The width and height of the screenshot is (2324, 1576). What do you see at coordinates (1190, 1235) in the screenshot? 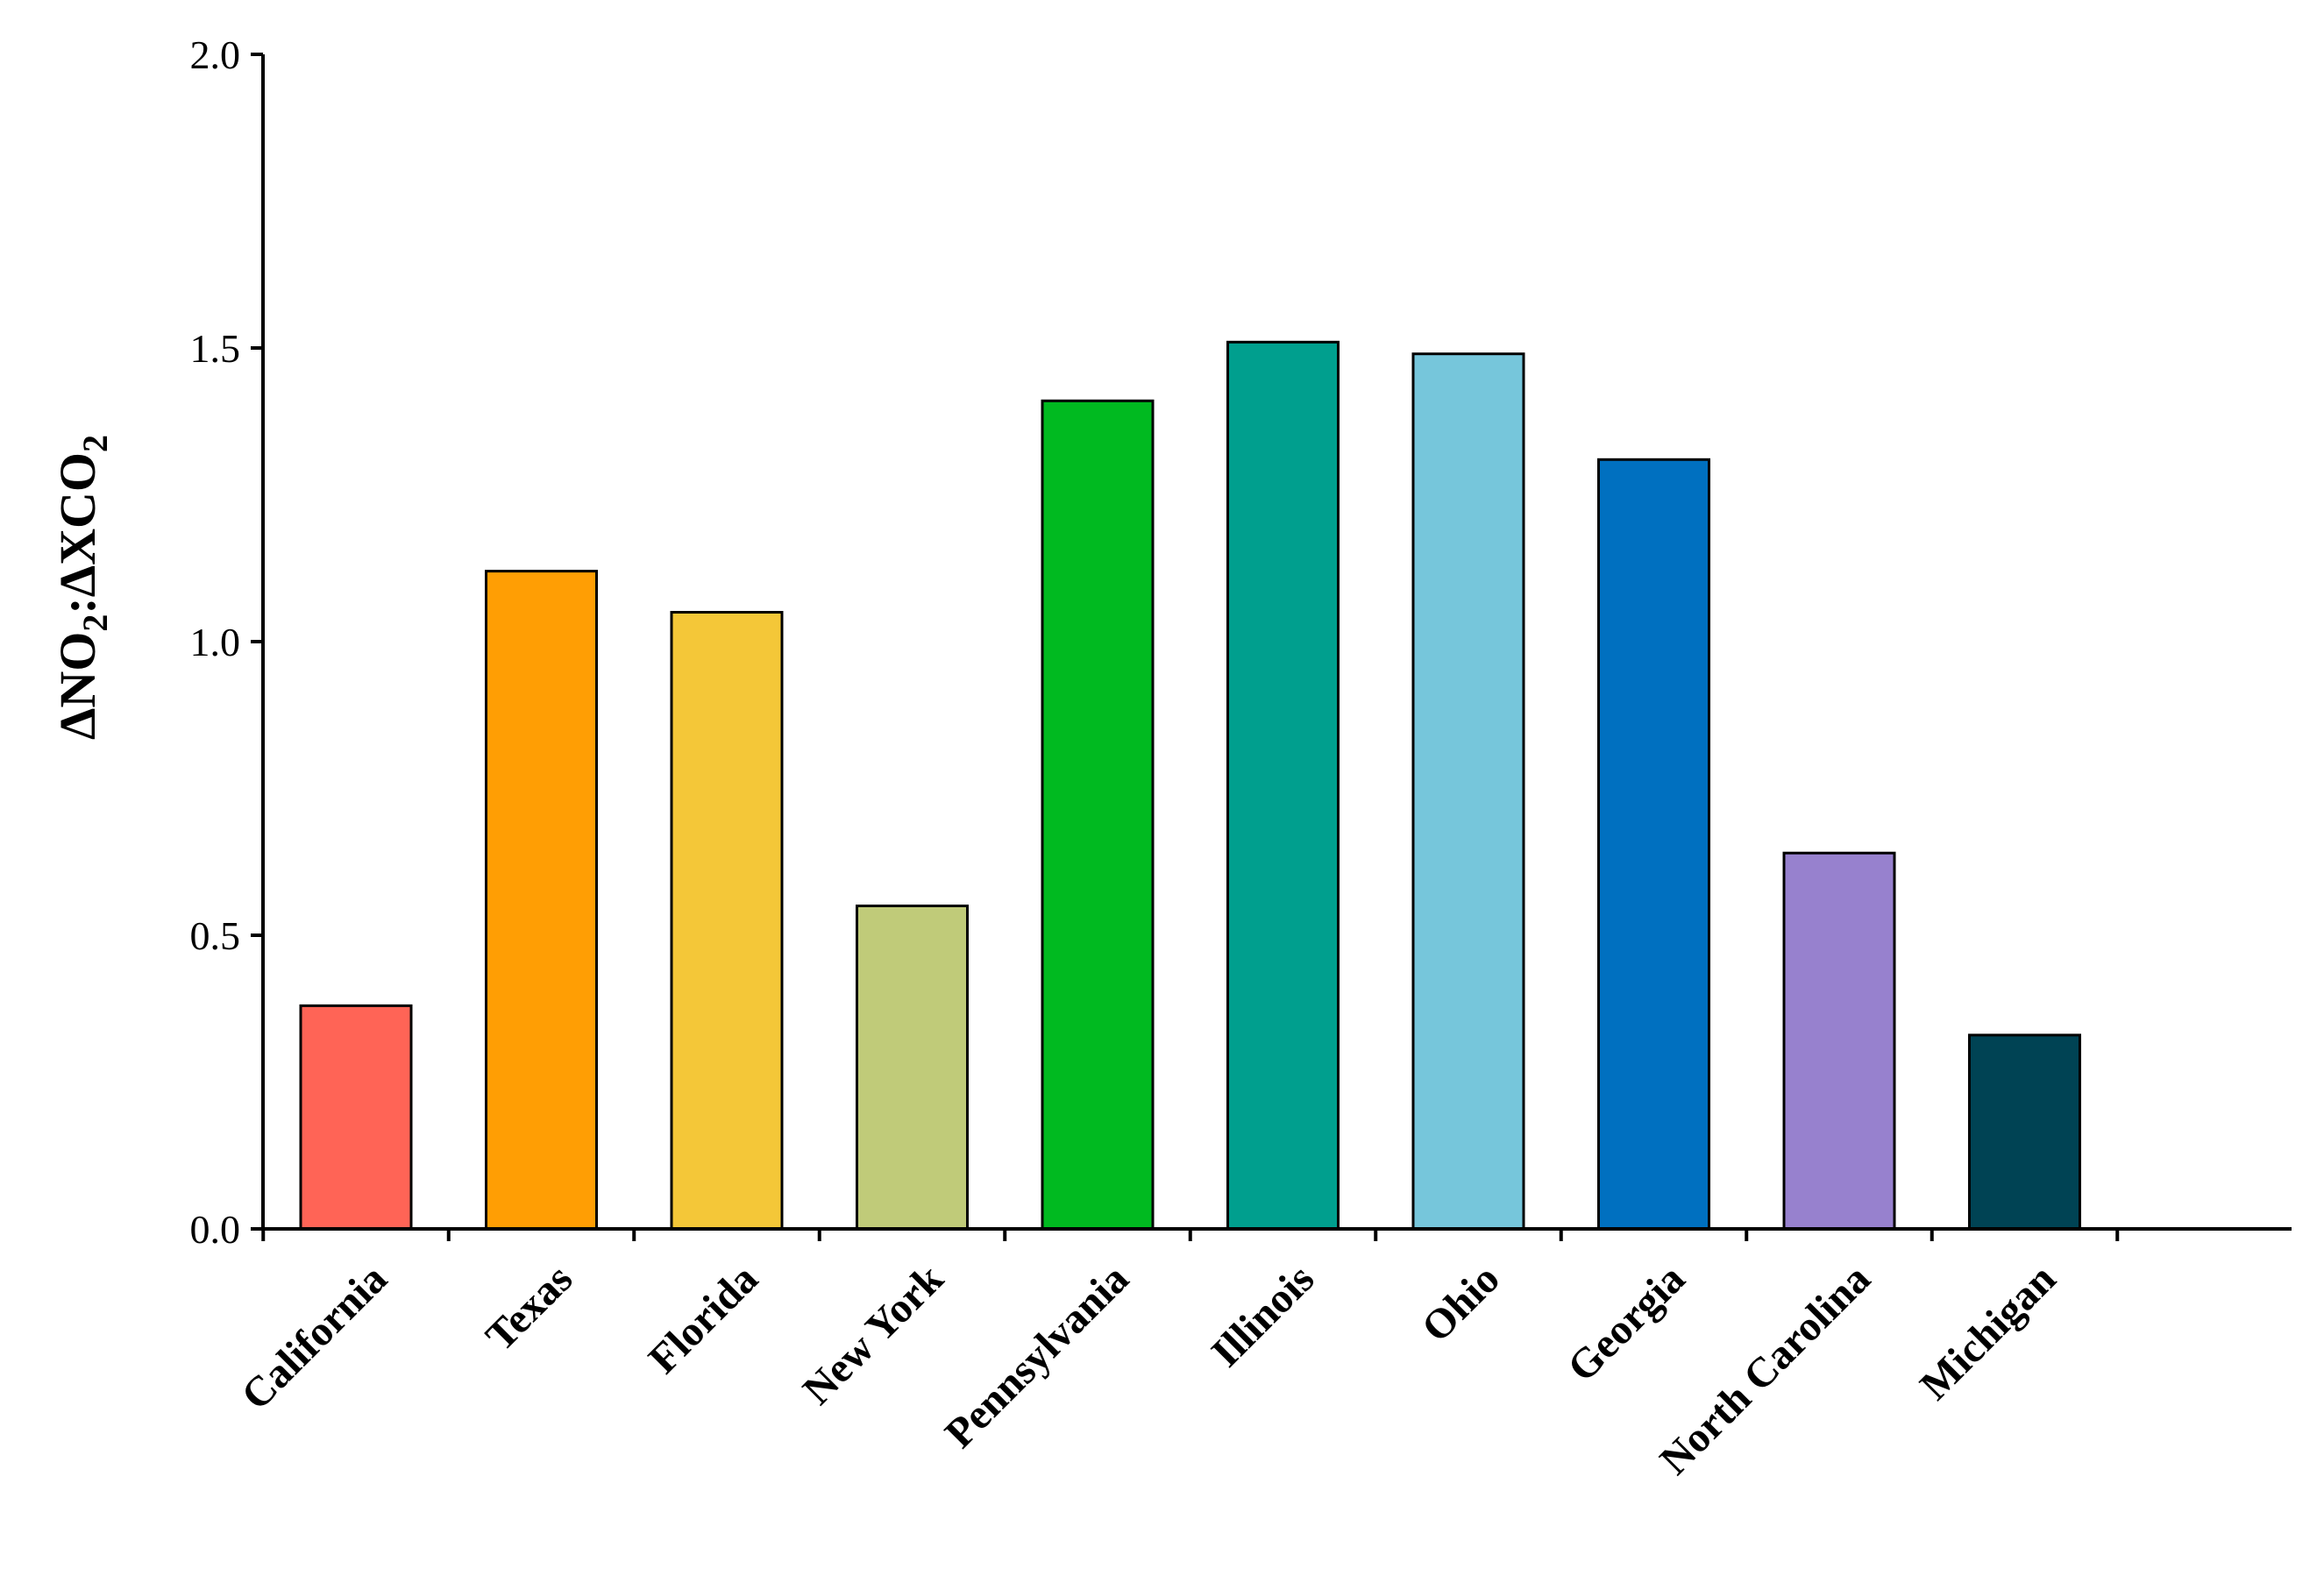
I see `x-ticks-group` at bounding box center [1190, 1235].